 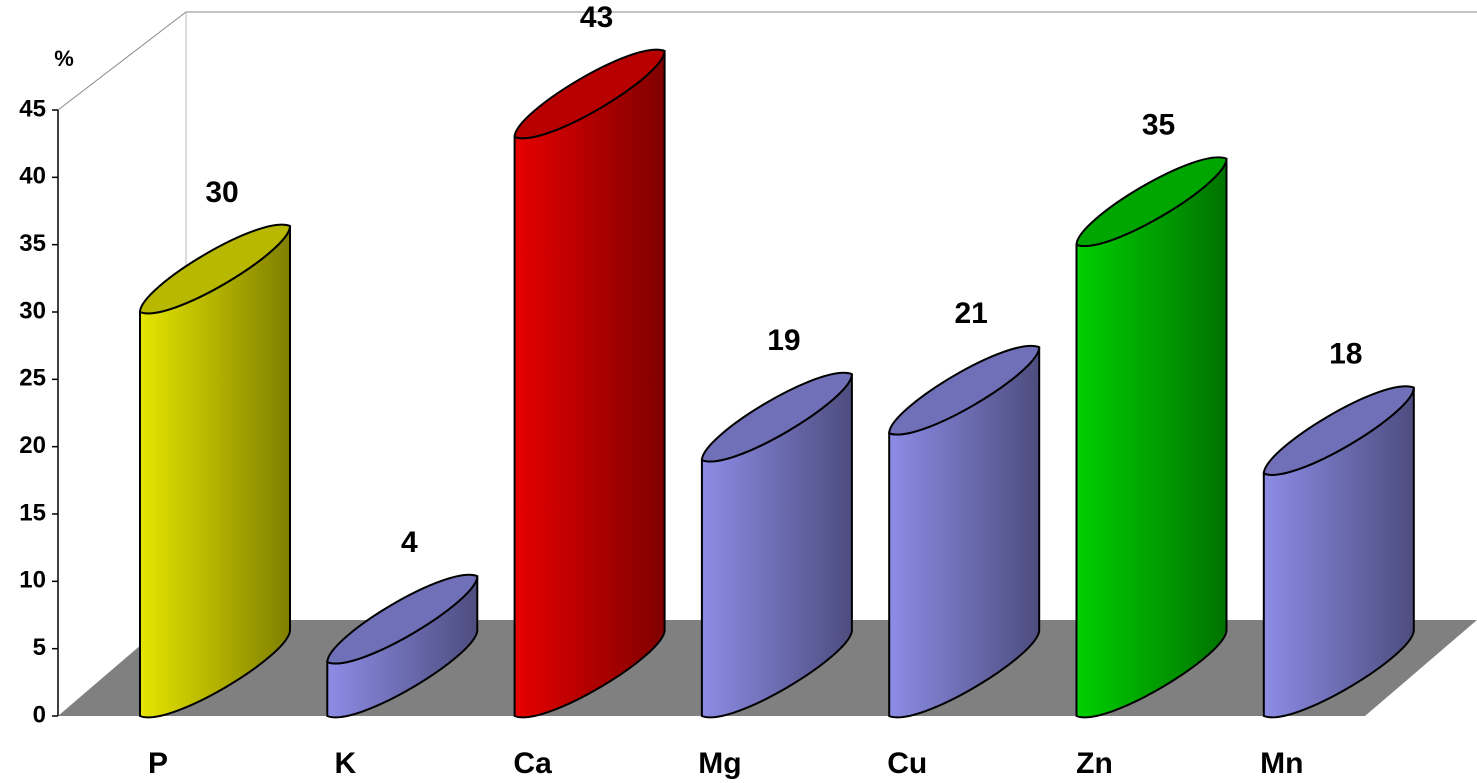 I want to click on x-tick-label: Cu, so click(x=907, y=763).